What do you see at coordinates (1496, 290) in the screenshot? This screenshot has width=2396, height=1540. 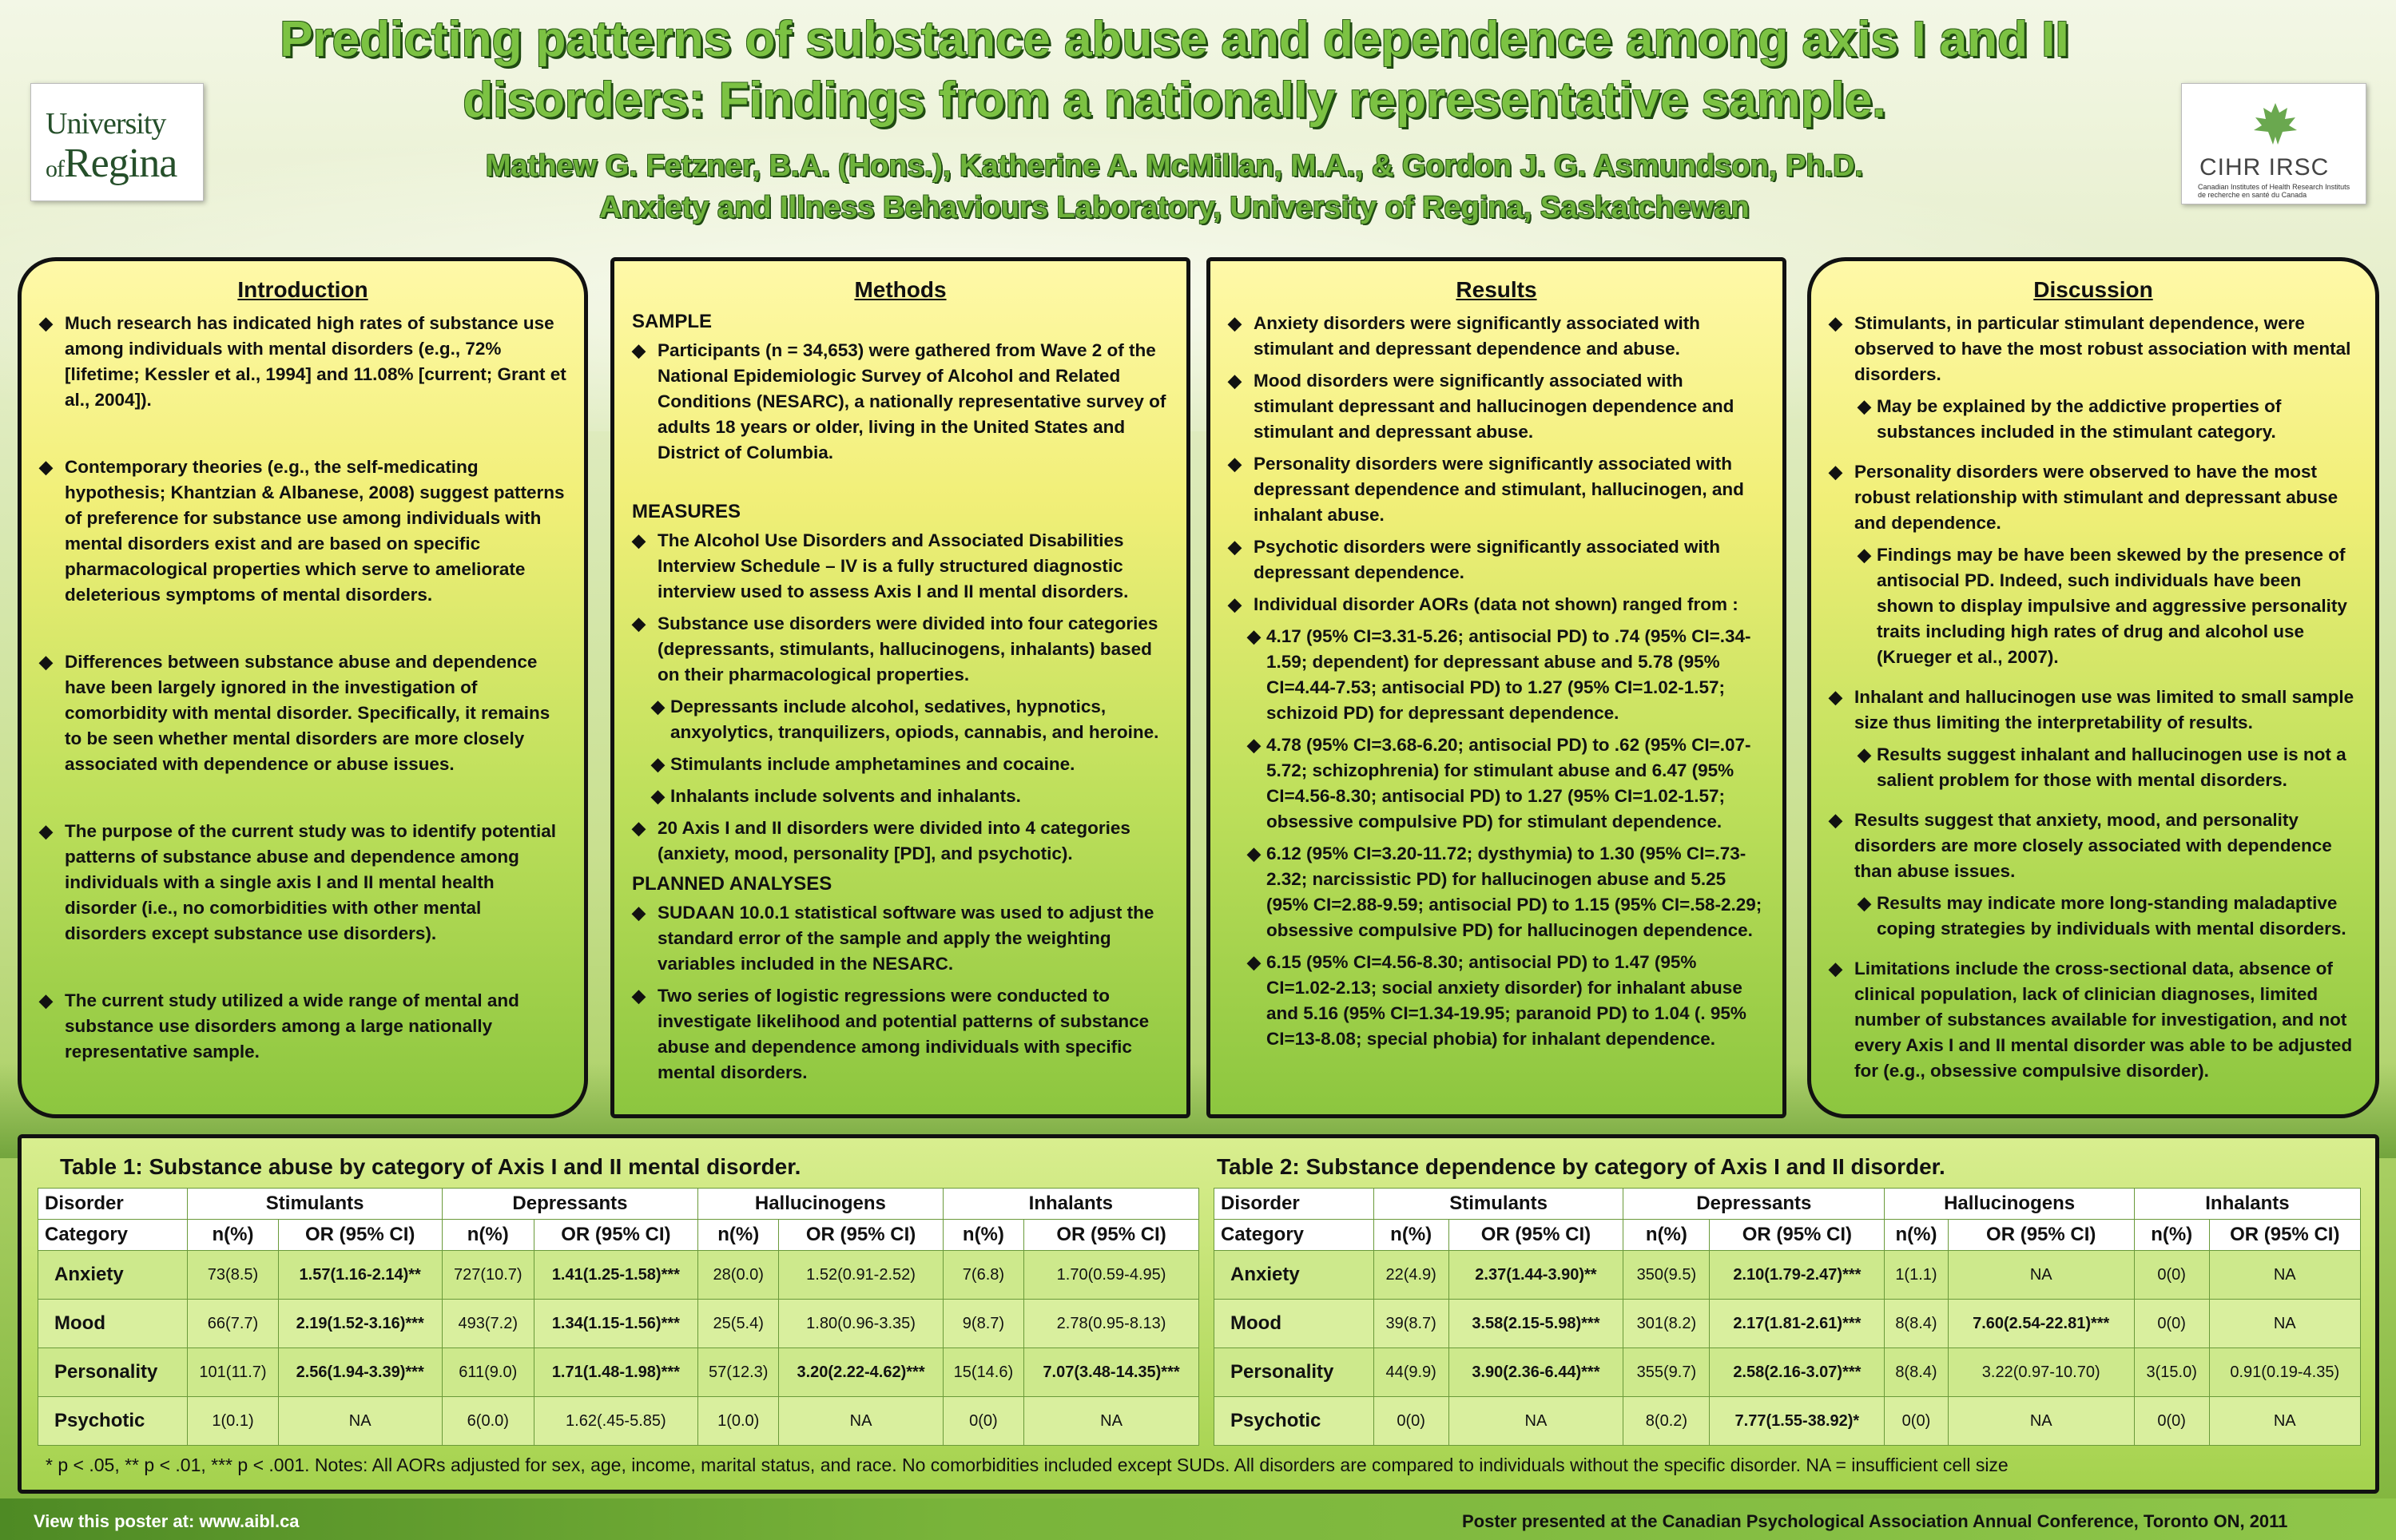 I see `results-heading: Results` at bounding box center [1496, 290].